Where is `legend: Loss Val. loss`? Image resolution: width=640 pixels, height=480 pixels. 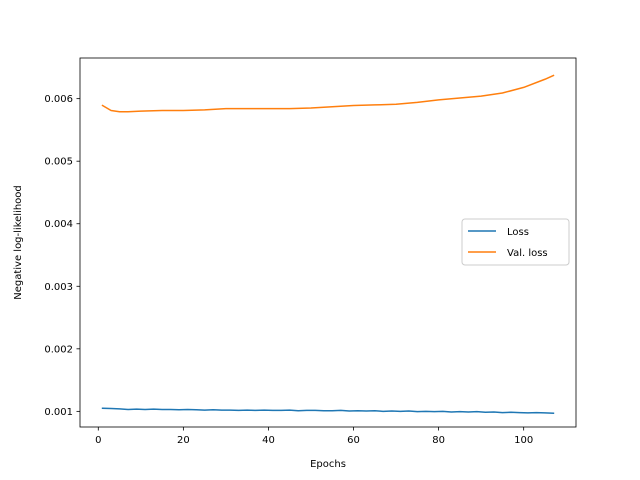
legend: Loss Val. loss is located at coordinates (515, 242).